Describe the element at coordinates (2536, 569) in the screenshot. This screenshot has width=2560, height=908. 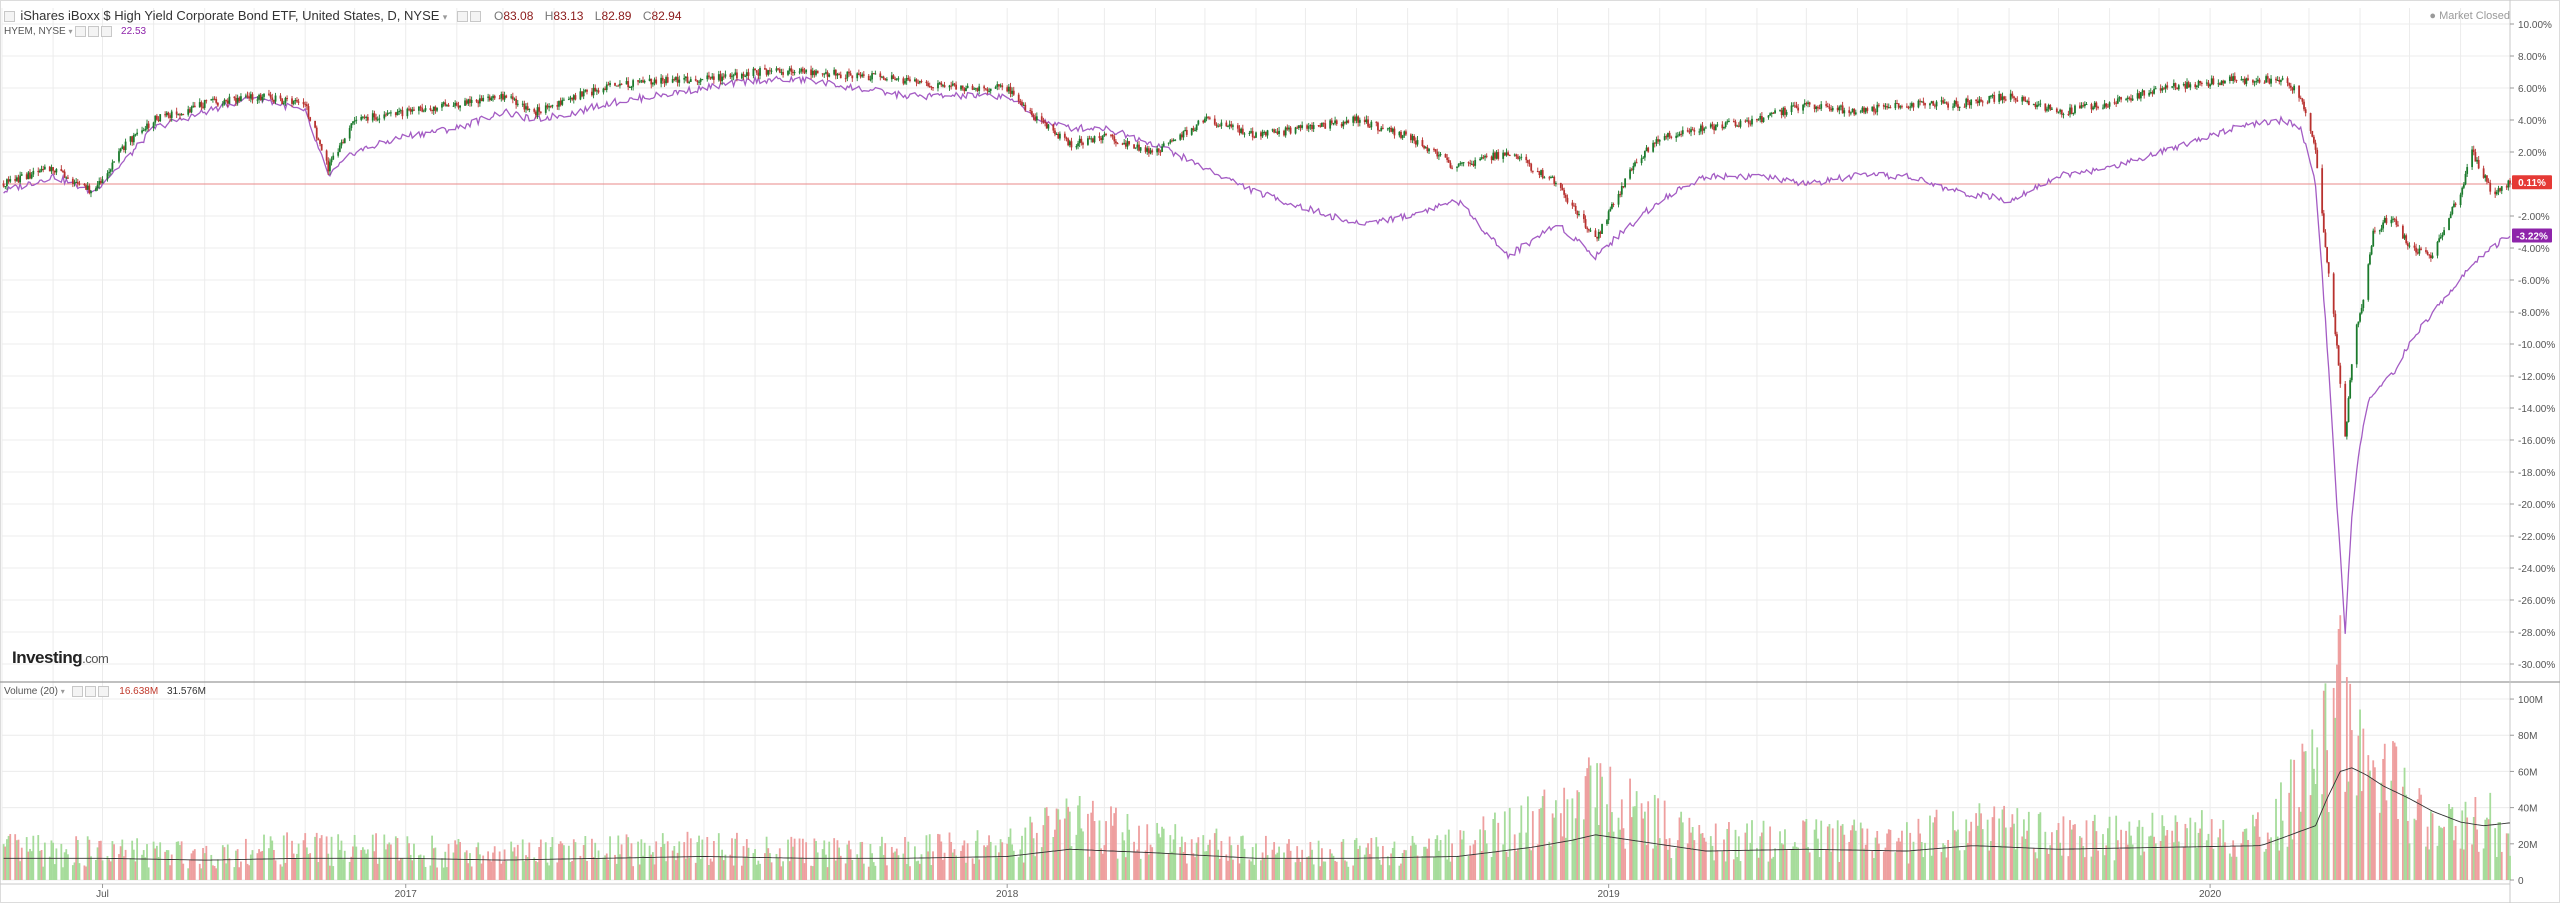
I see `y-tick-label: -24.00%` at that location.